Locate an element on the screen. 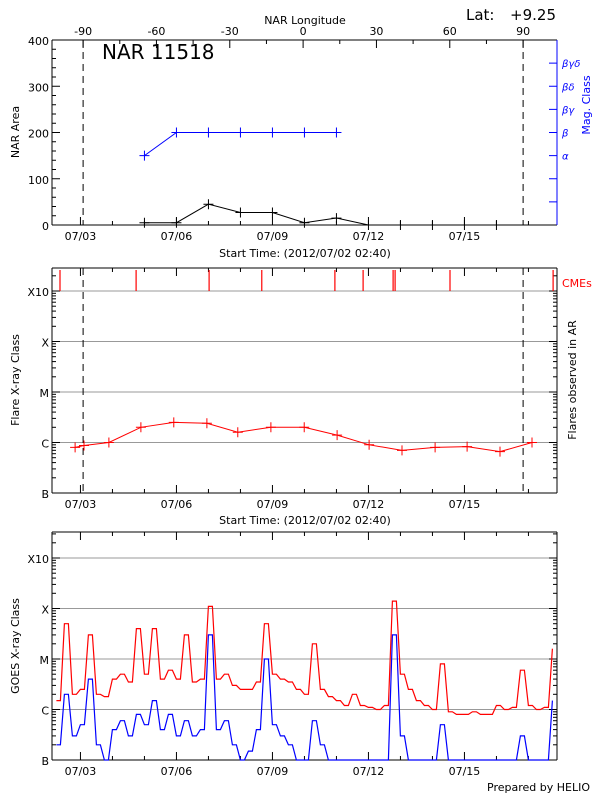 The height and width of the screenshot is (800, 600). mag-class-label: βδ is located at coordinates (568, 87).